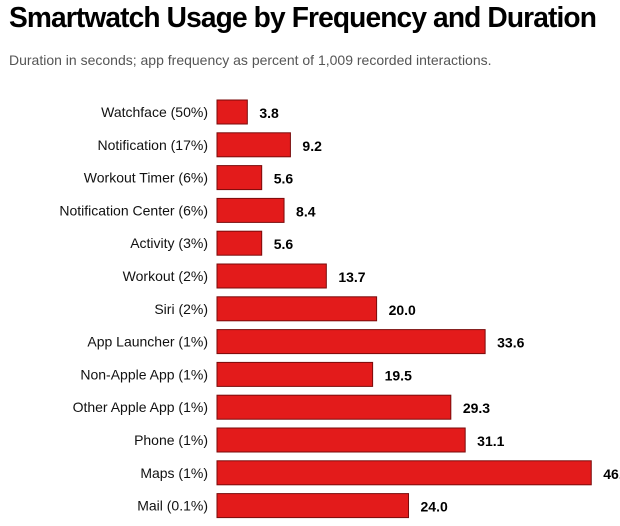 The width and height of the screenshot is (620, 526). I want to click on category-label-other-apple-app: Other Apple App (1%), so click(140, 407).